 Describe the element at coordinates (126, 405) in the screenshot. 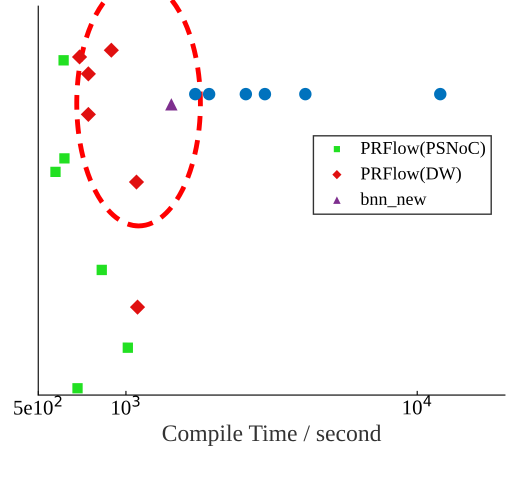

I see `x-tick-label: 10$^{3}$` at that location.